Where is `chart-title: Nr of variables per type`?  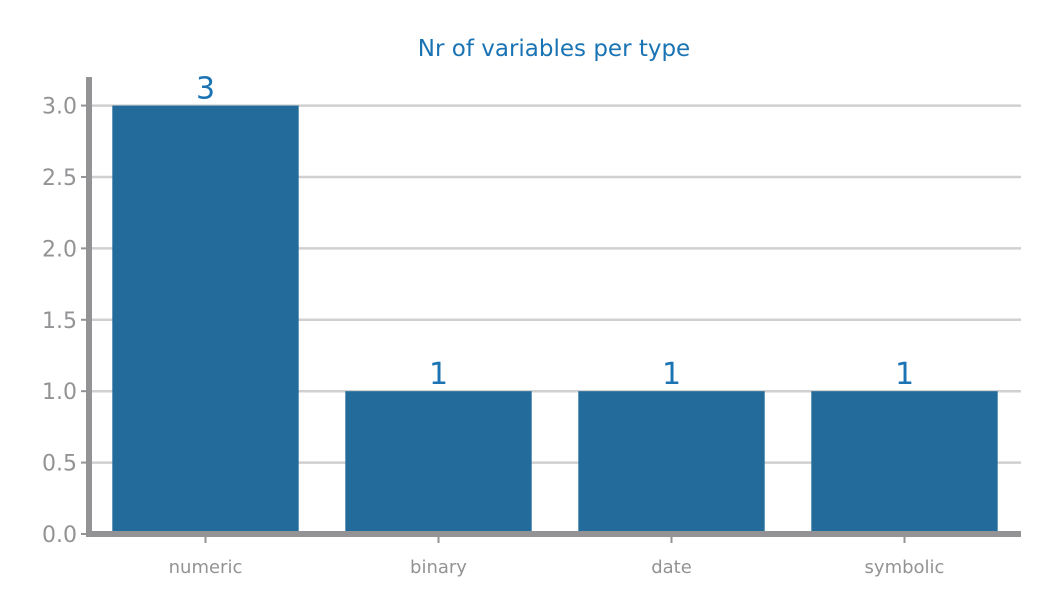 chart-title: Nr of variables per type is located at coordinates (554, 49).